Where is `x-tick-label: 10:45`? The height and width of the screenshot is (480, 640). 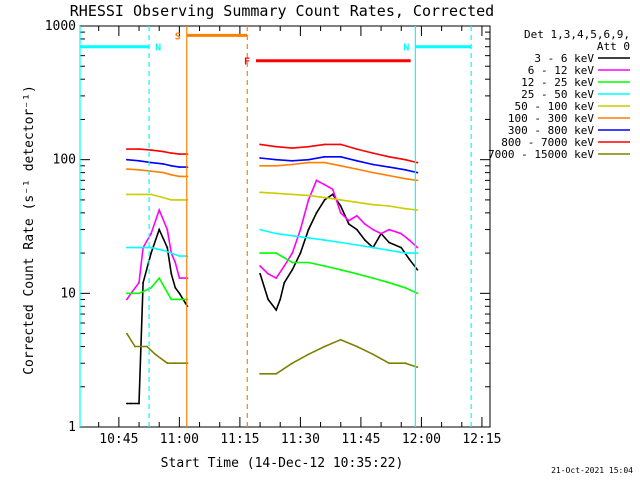
x-tick-label: 10:45 is located at coordinates (118, 439).